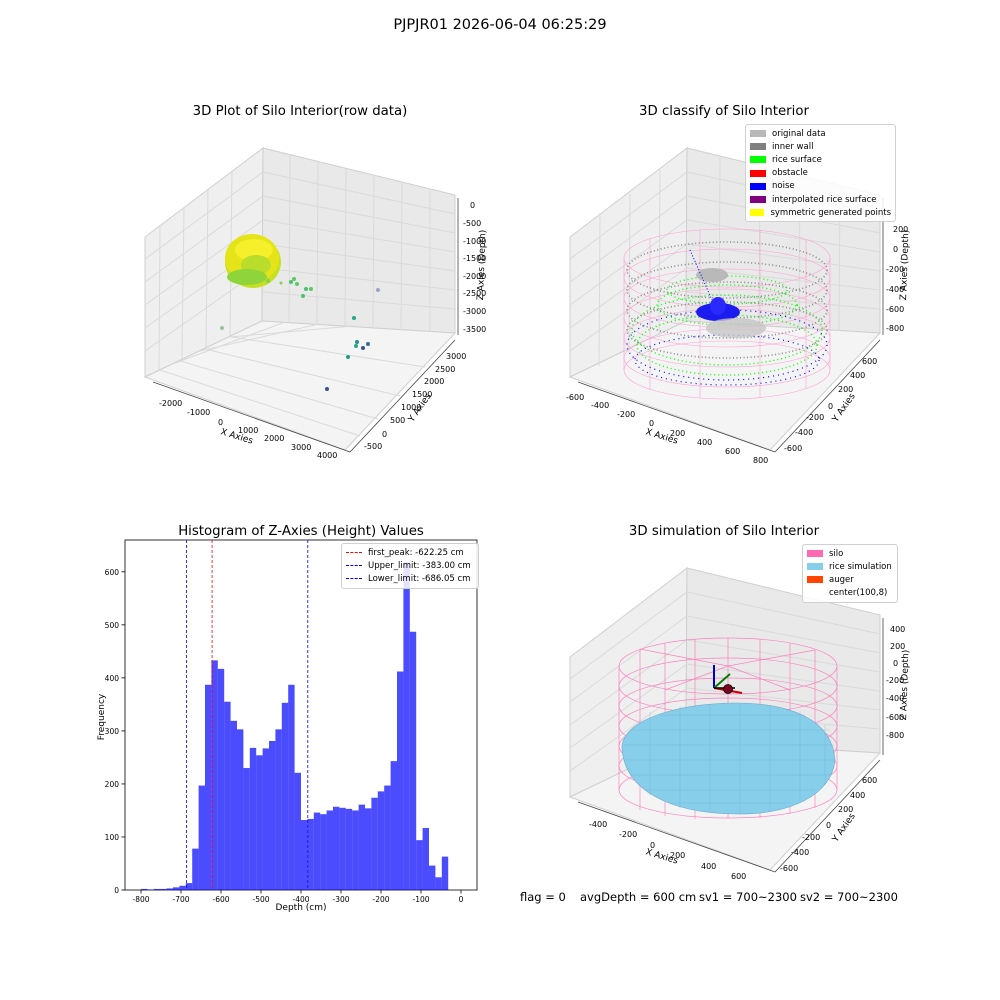  I want to click on histogram-y-tick-label: 300, so click(112, 731).